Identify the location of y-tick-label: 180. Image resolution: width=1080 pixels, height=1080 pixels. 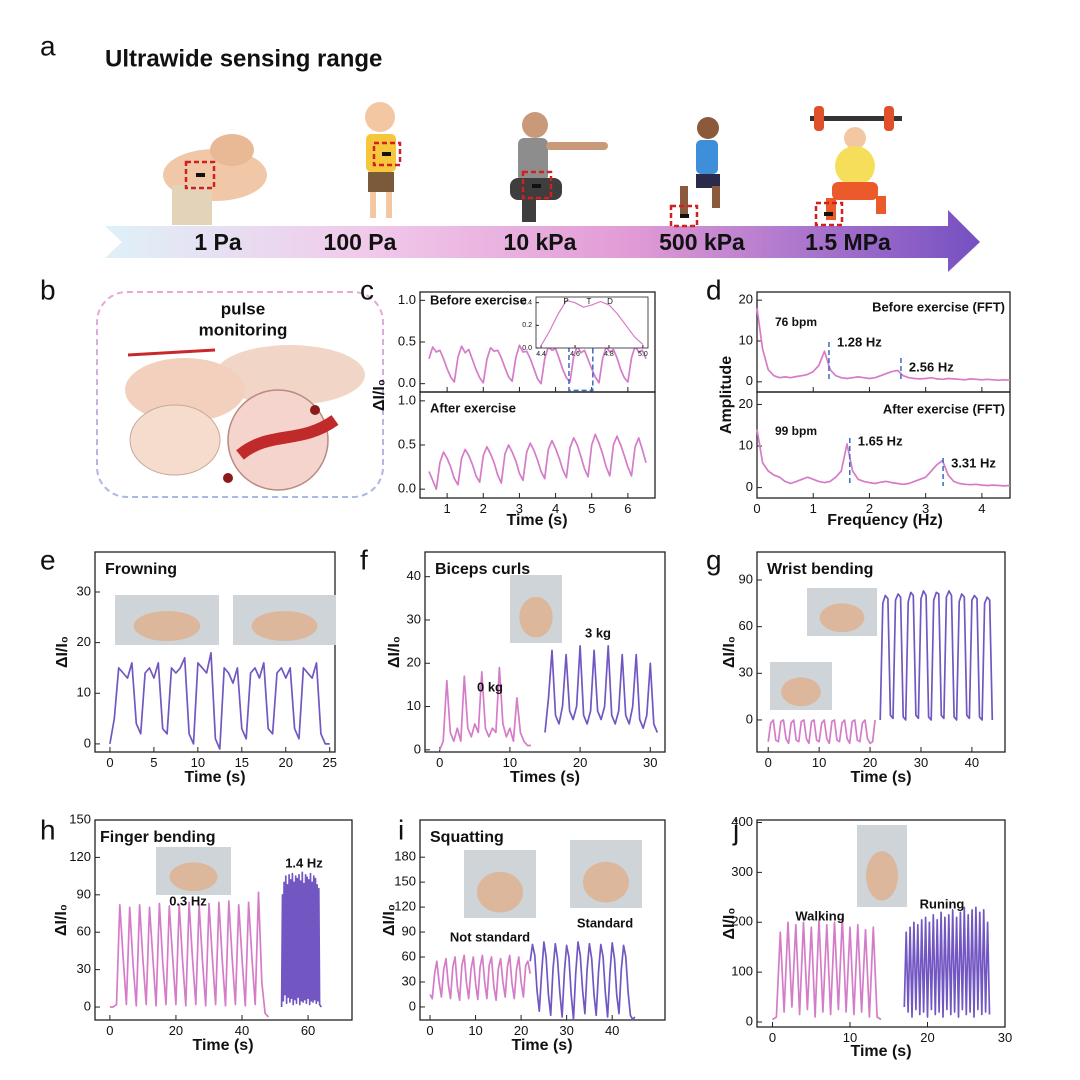
(405, 856).